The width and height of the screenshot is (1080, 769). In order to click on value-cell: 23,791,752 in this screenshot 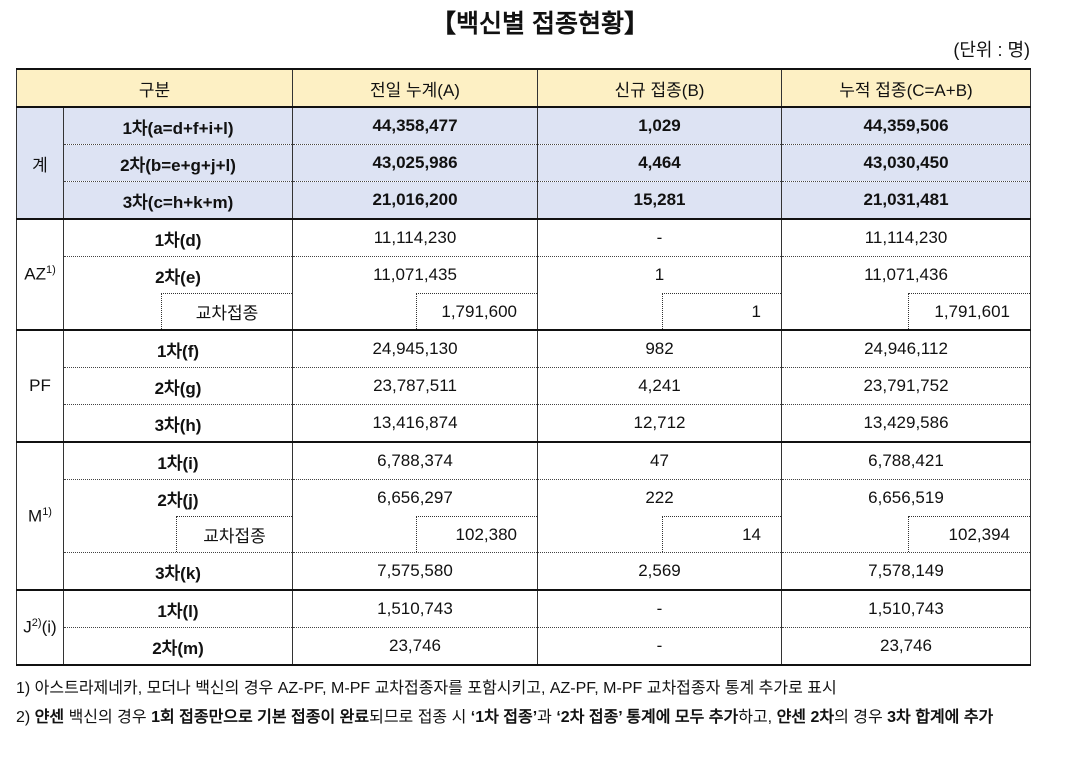, I will do `click(906, 386)`.